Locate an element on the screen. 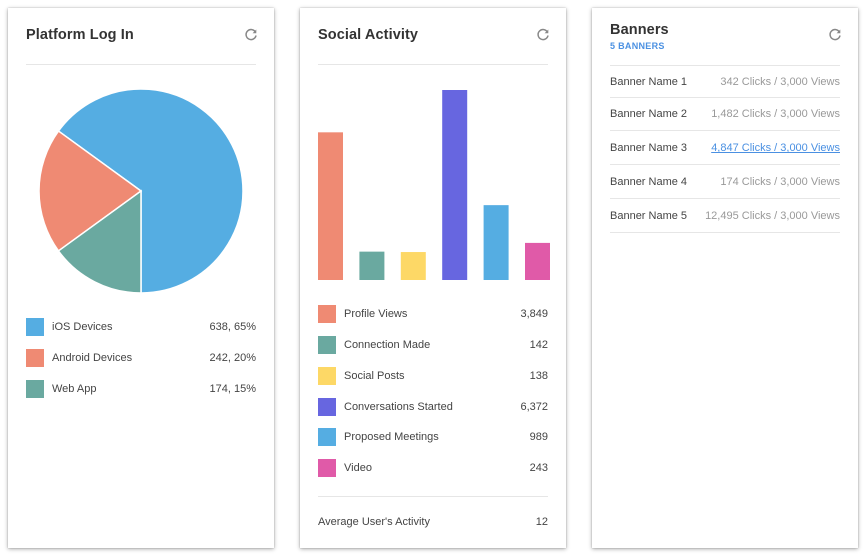 Image resolution: width=867 pixels, height=556 pixels. legend-label: Web App is located at coordinates (74, 389).